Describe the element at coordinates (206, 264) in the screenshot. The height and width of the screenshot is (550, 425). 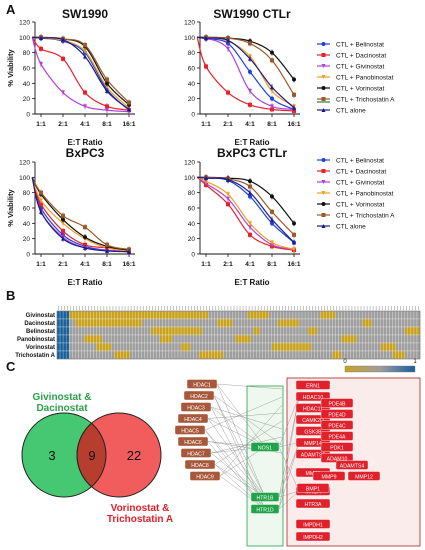
I see `x-tick-label: 1:1` at that location.